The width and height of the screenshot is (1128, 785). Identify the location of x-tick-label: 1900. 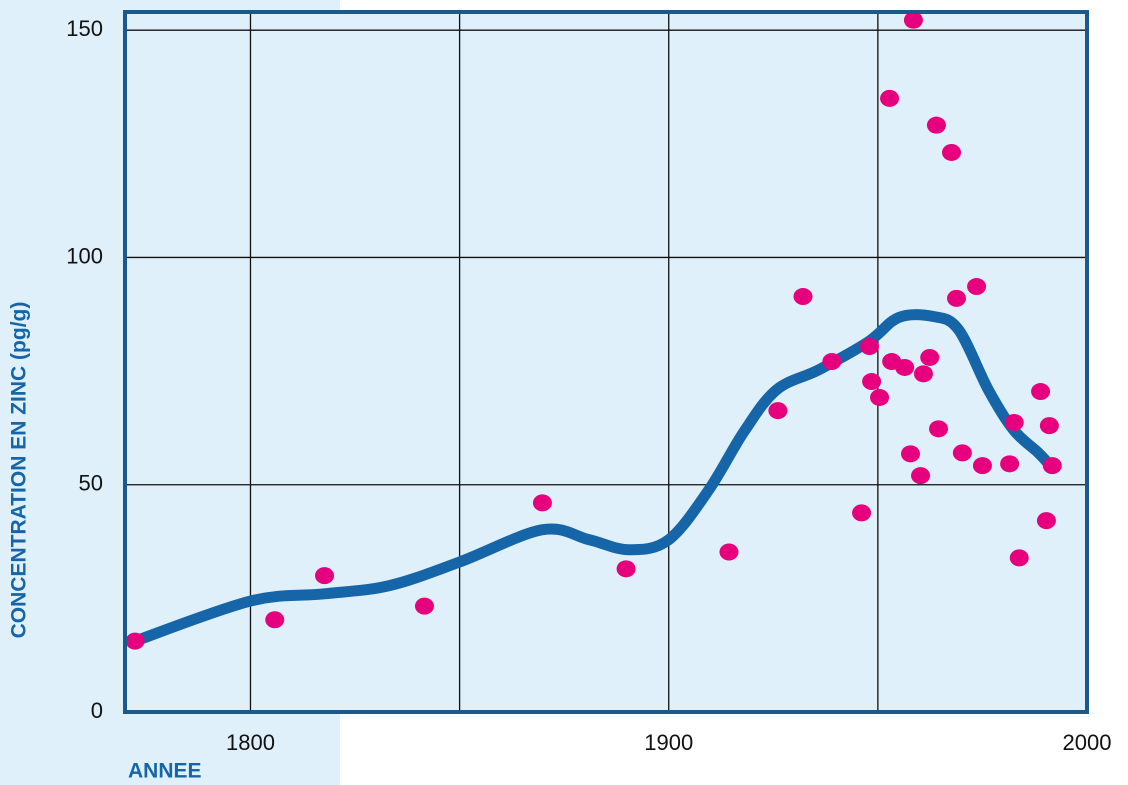
(668, 742).